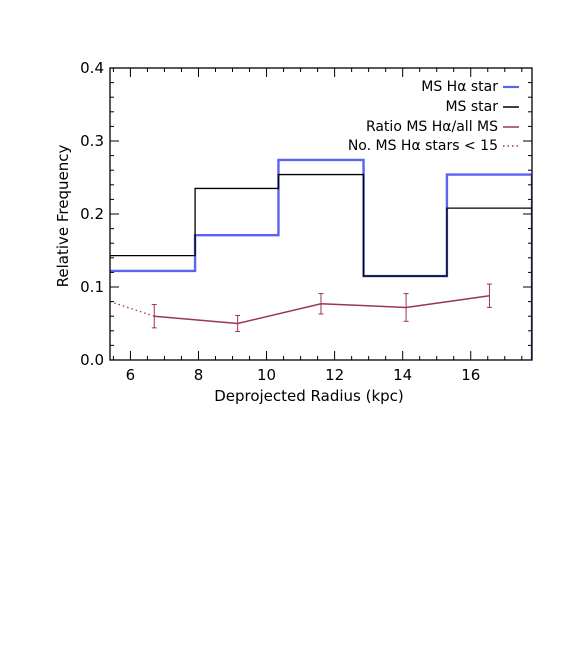  What do you see at coordinates (92, 141) in the screenshot?
I see `y-tick-label: 0.3` at bounding box center [92, 141].